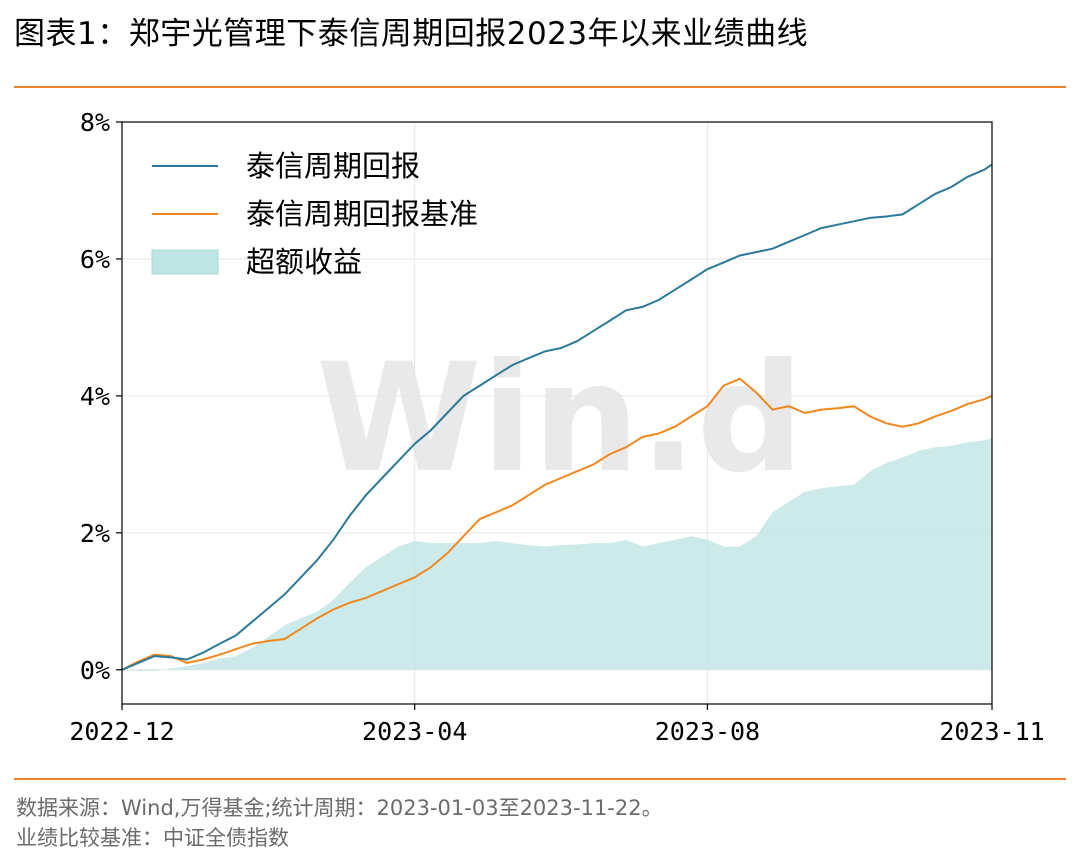  I want to click on x-tick-label: 2023-08, so click(707, 731).